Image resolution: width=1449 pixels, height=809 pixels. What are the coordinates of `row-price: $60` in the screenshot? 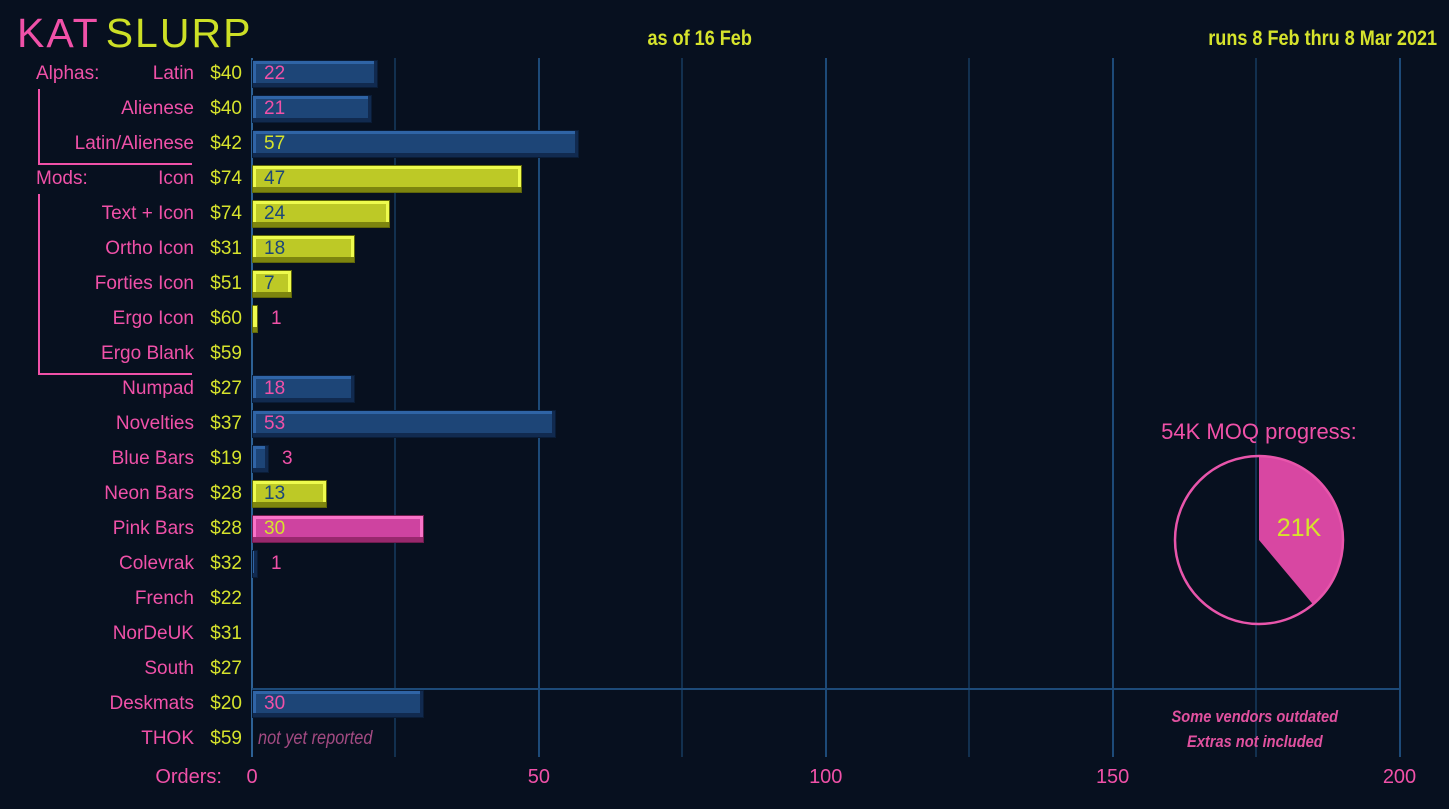 It's located at (226, 318).